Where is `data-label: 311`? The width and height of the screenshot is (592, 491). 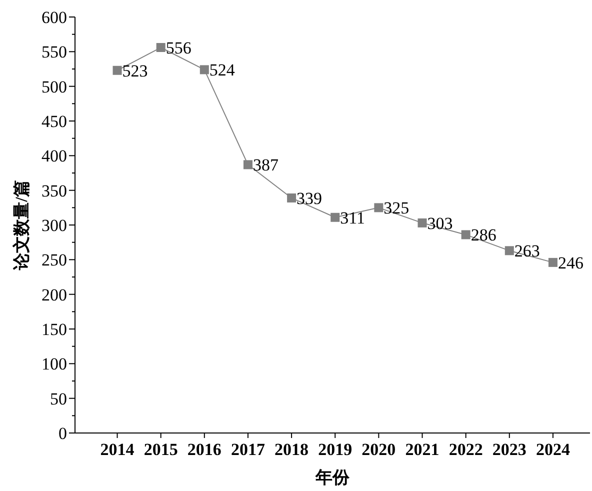 data-label: 311 is located at coordinates (352, 218).